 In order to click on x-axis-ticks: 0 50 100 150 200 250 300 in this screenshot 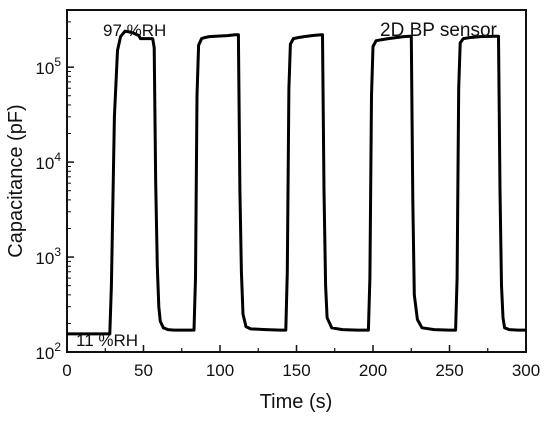, I will do `click(301, 362)`.